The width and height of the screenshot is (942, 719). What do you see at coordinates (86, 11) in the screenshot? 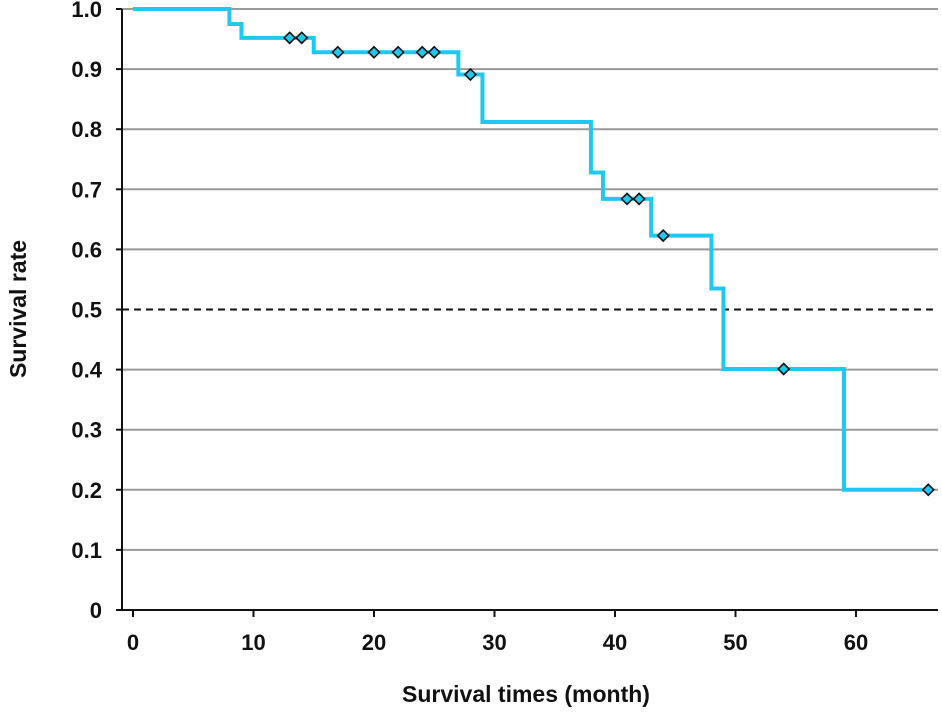
I see `y-tick-label-10: 1.0` at bounding box center [86, 11].